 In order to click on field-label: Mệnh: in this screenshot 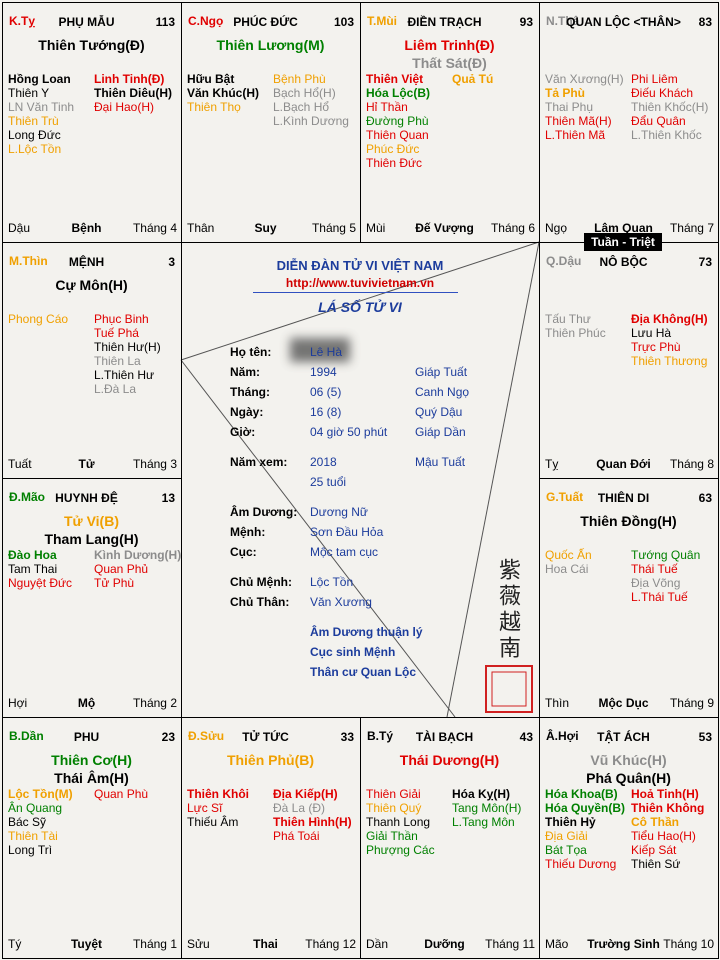, I will do `click(248, 532)`.